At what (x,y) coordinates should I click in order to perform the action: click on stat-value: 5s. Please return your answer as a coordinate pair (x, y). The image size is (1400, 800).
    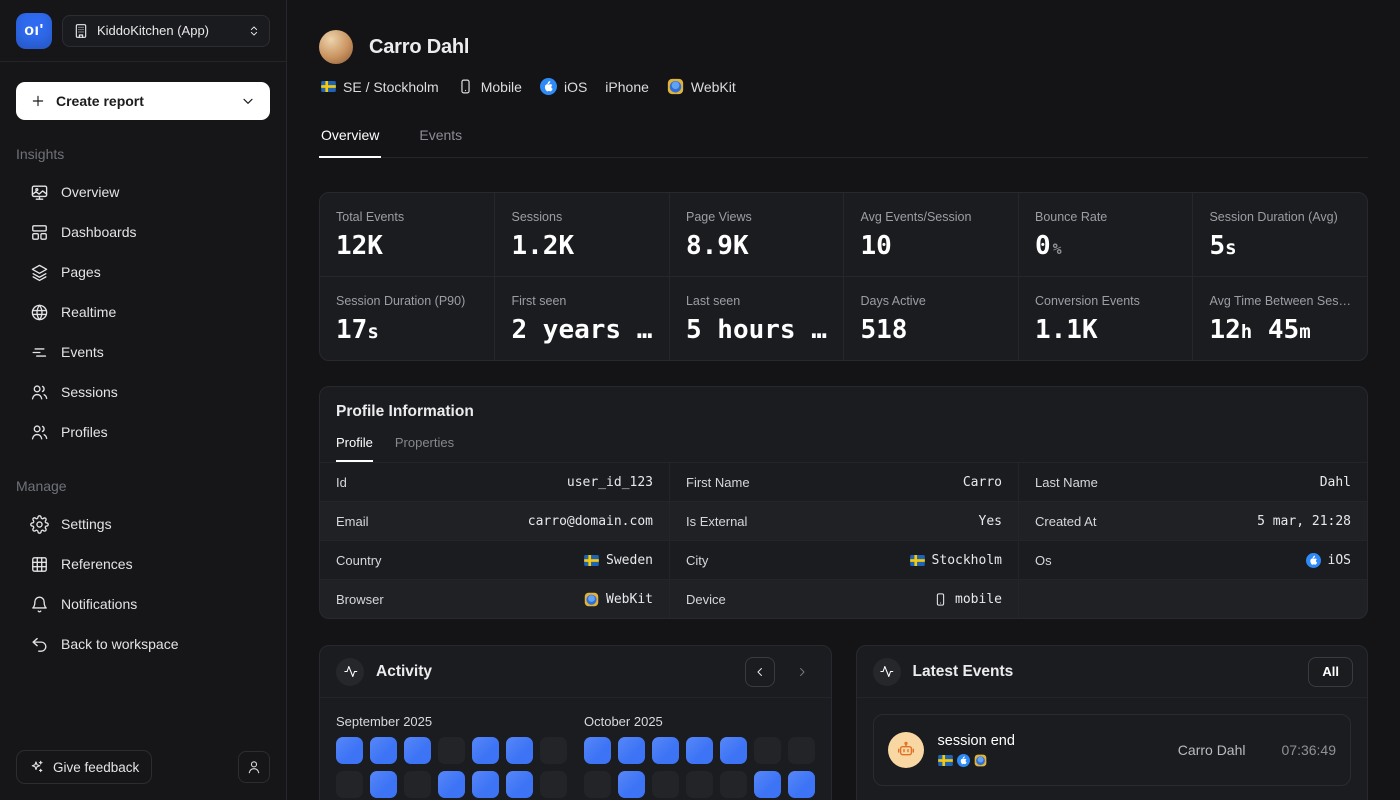
    Looking at the image, I should click on (1223, 246).